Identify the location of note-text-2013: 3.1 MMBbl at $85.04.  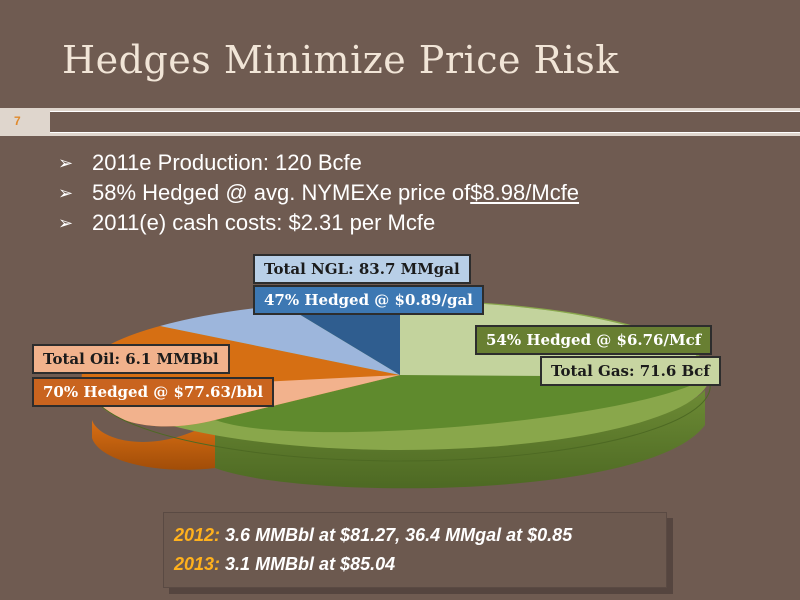
(308, 564).